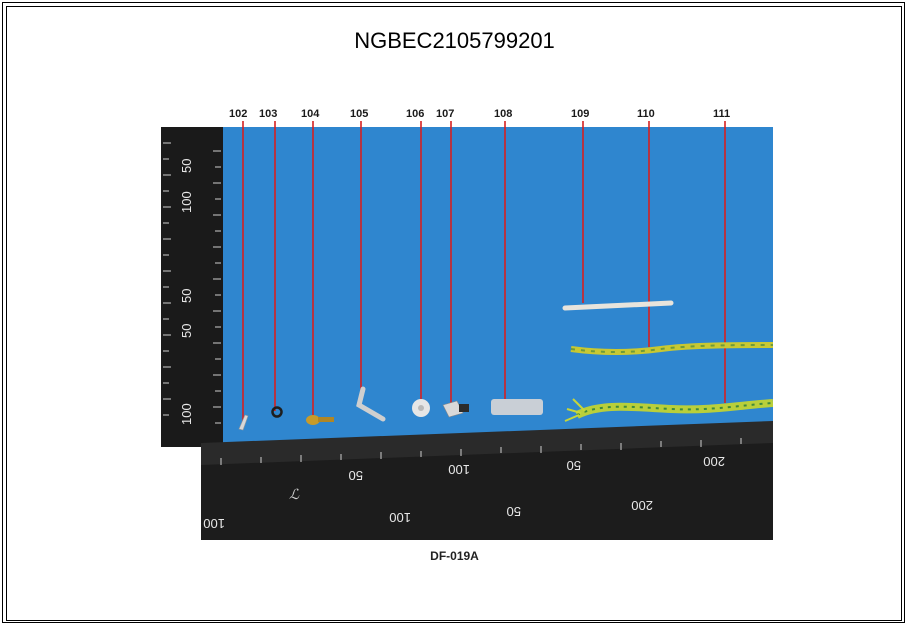 The image size is (909, 627). Describe the element at coordinates (503, 114) in the screenshot. I see `sample-label-108: 108` at that location.